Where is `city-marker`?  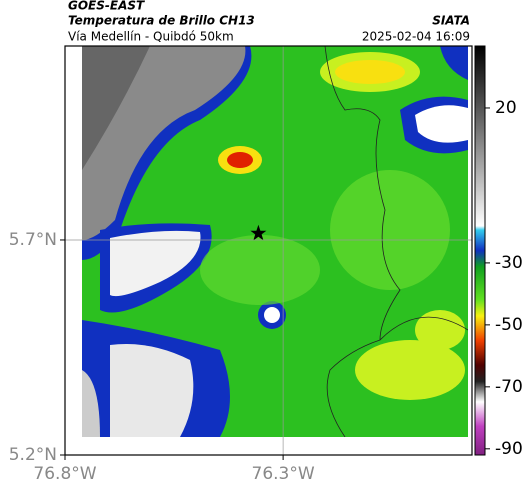 city-marker is located at coordinates (258, 232).